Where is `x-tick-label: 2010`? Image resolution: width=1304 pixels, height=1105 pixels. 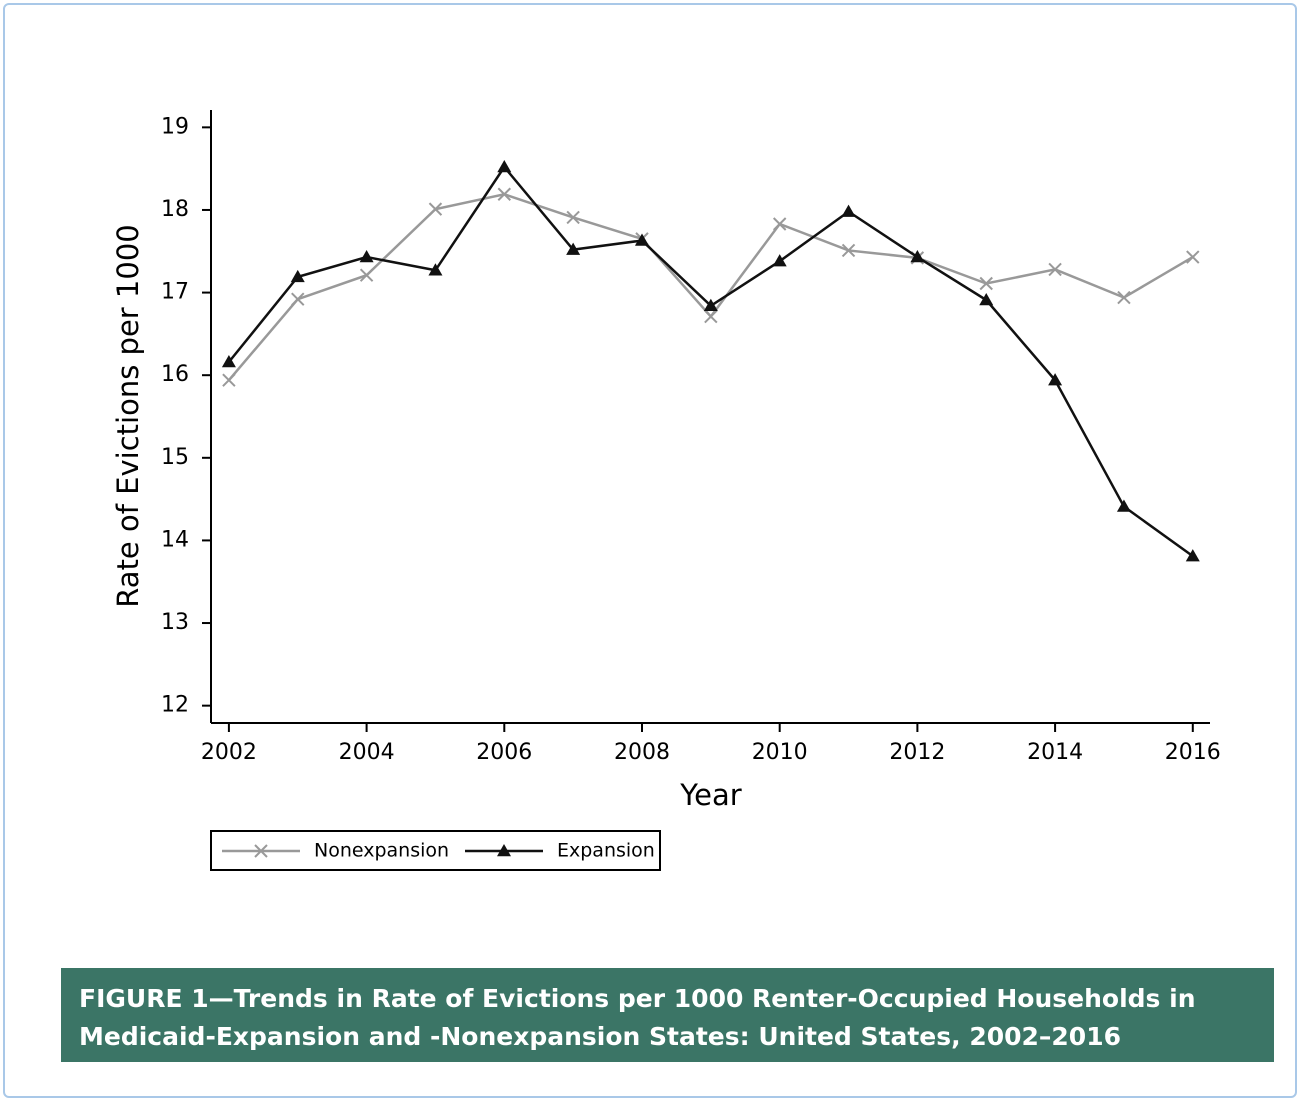 x-tick-label: 2010 is located at coordinates (780, 752).